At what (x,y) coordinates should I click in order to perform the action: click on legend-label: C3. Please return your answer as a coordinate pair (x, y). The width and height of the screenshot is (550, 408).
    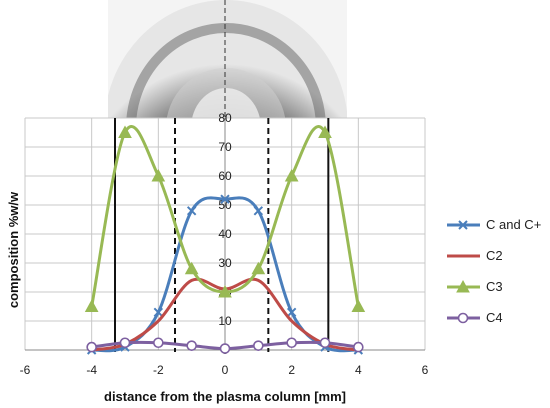
    Looking at the image, I should click on (494, 286).